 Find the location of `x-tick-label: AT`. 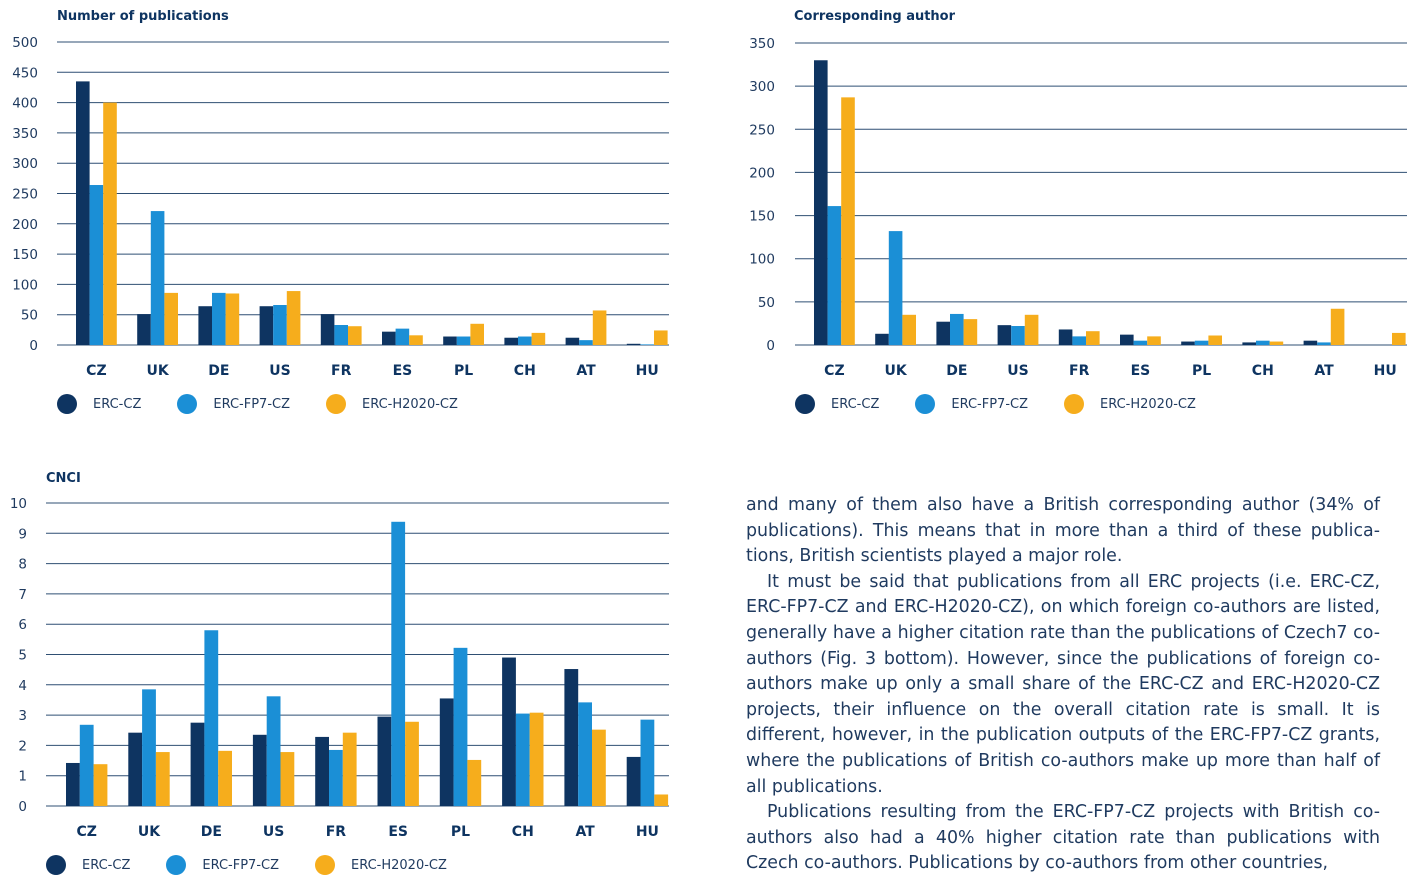

x-tick-label: AT is located at coordinates (585, 832).